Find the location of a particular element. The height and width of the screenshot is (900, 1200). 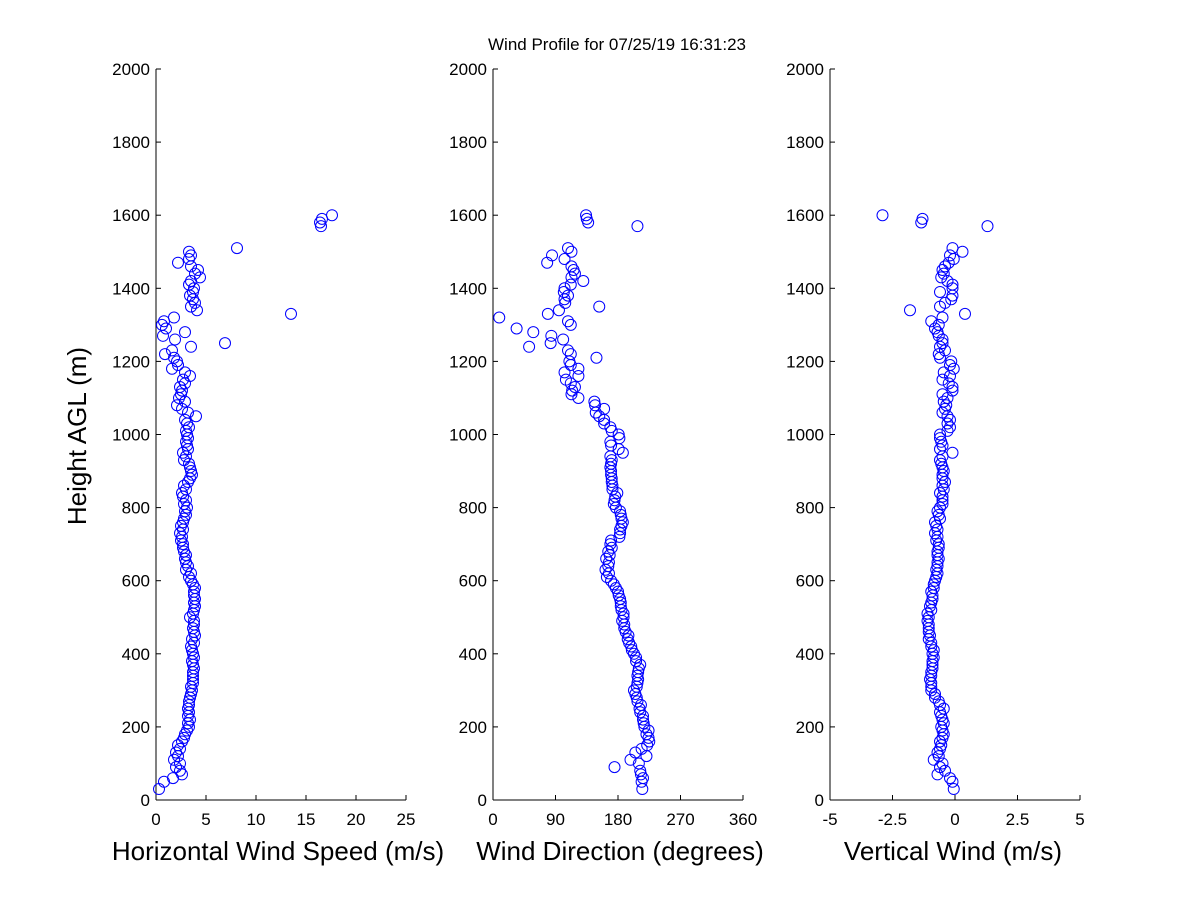

y-tick-label: 1000 is located at coordinates (131, 435).